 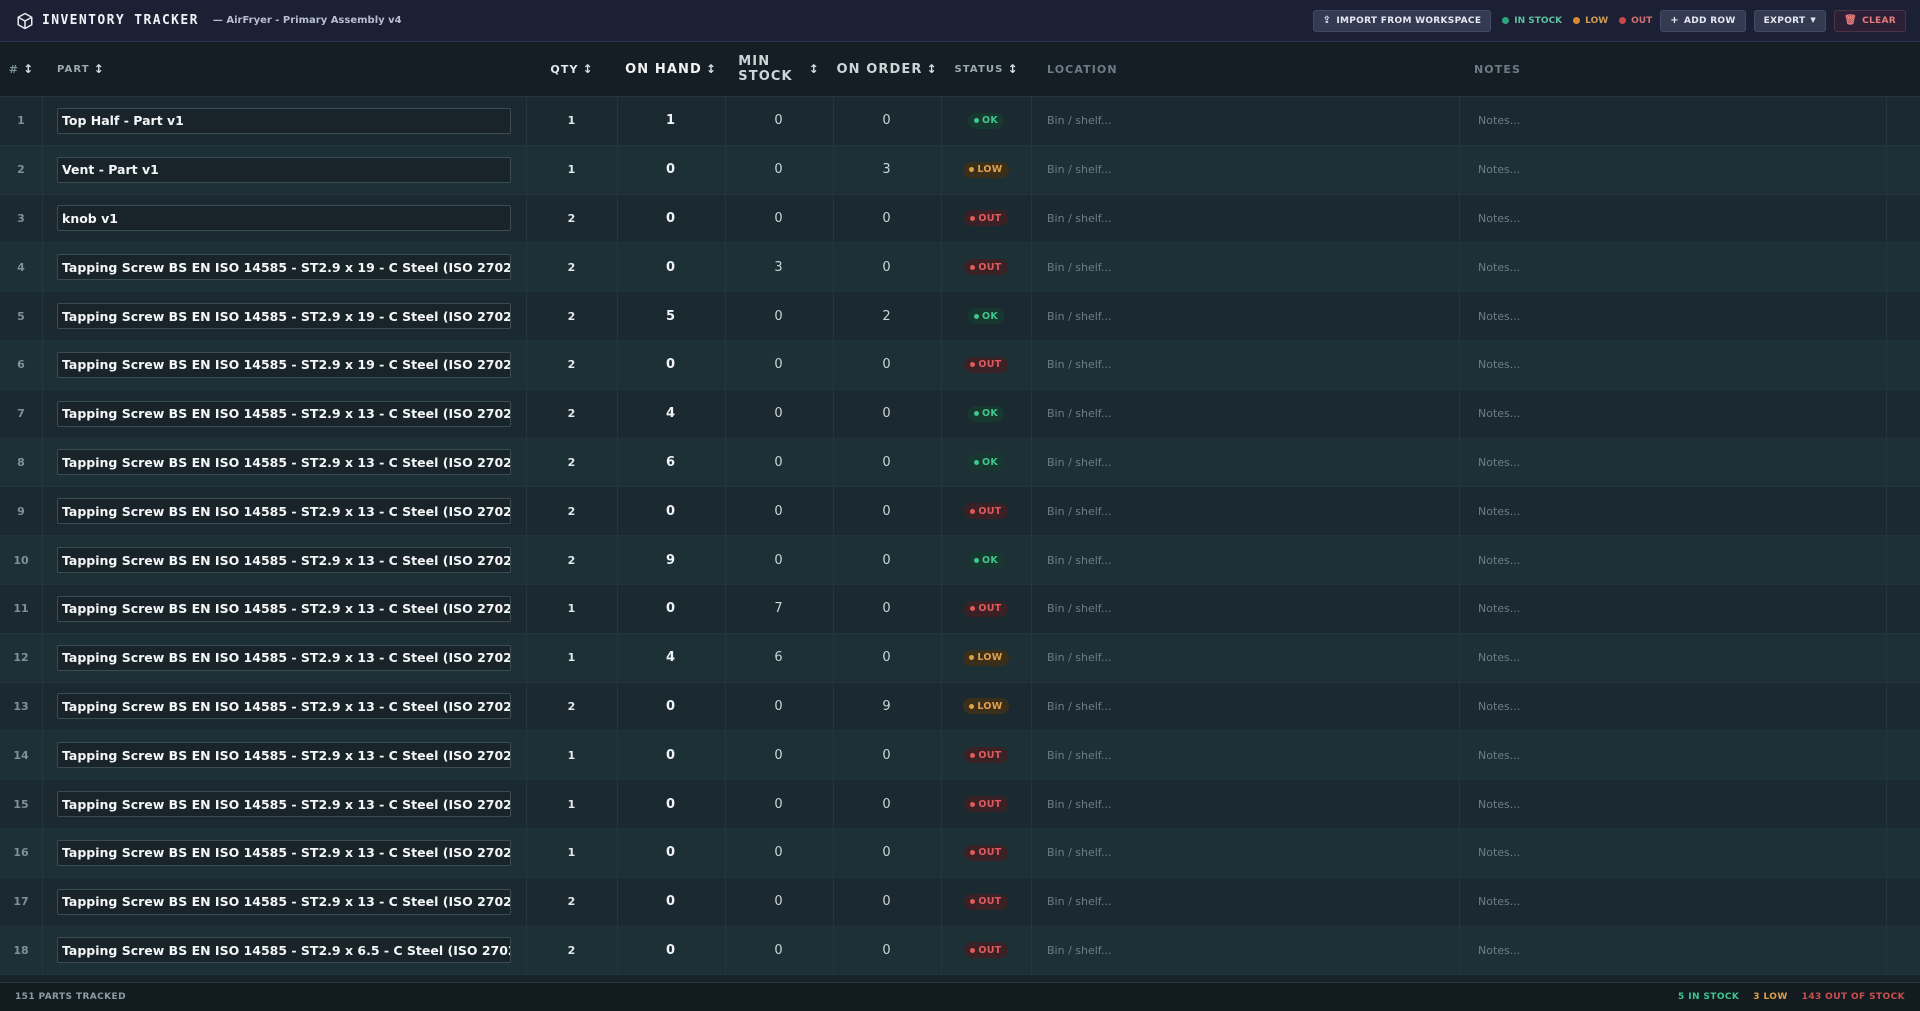 What do you see at coordinates (778, 69) in the screenshot?
I see `column-header-min-stock: MIN STOCK ↕` at bounding box center [778, 69].